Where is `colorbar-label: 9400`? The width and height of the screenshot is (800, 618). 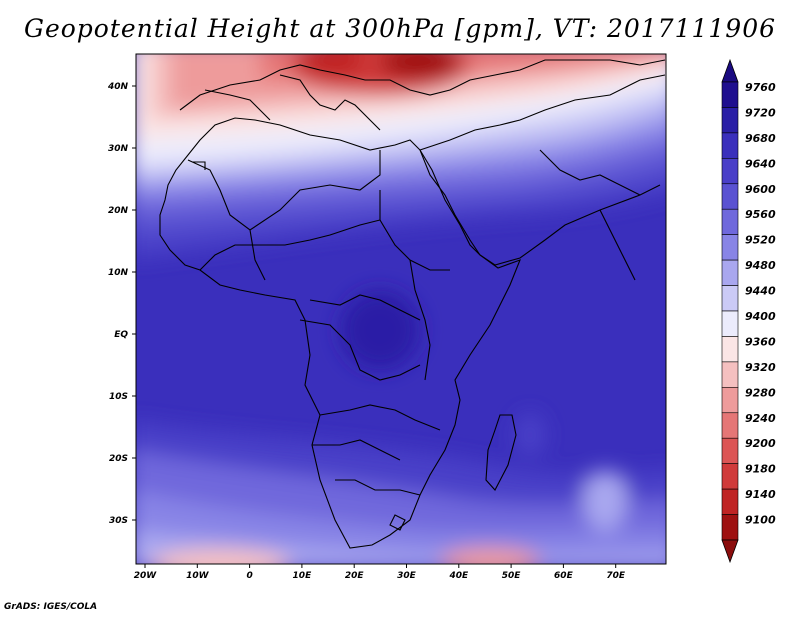
colorbar-label: 9400 is located at coordinates (760, 316).